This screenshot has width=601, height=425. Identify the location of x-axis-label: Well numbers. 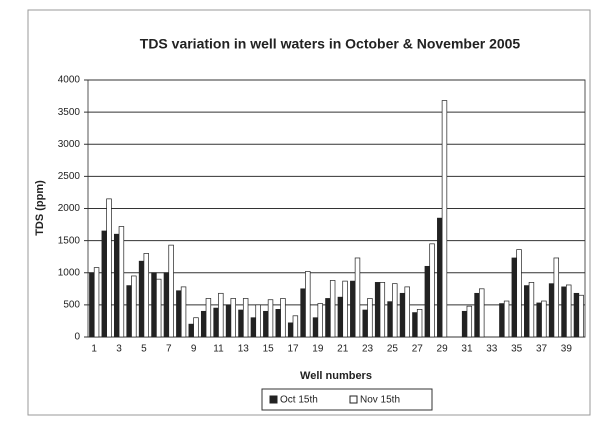
(336, 376).